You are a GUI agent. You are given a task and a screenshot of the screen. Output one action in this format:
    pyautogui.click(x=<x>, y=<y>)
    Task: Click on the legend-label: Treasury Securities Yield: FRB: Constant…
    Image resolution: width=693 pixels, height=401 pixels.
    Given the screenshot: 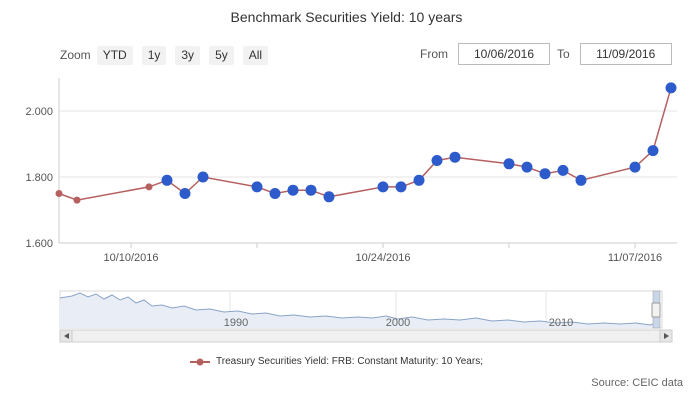 What is the action you would take?
    pyautogui.click(x=349, y=361)
    